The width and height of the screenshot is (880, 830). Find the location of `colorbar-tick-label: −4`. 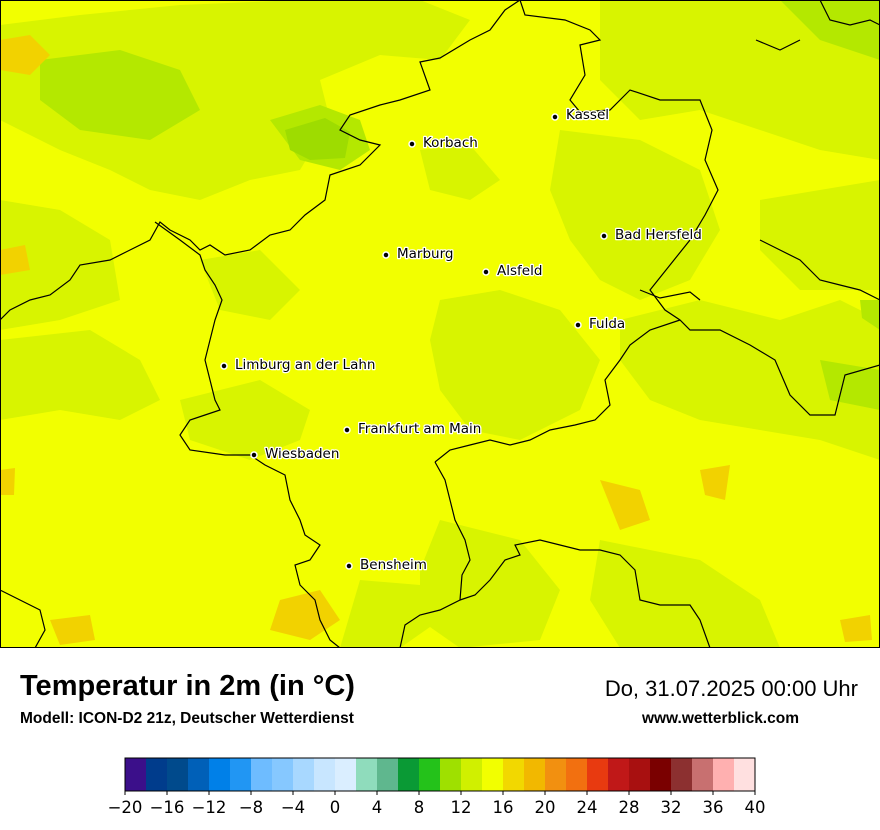

colorbar-tick-label: −4 is located at coordinates (293, 807).